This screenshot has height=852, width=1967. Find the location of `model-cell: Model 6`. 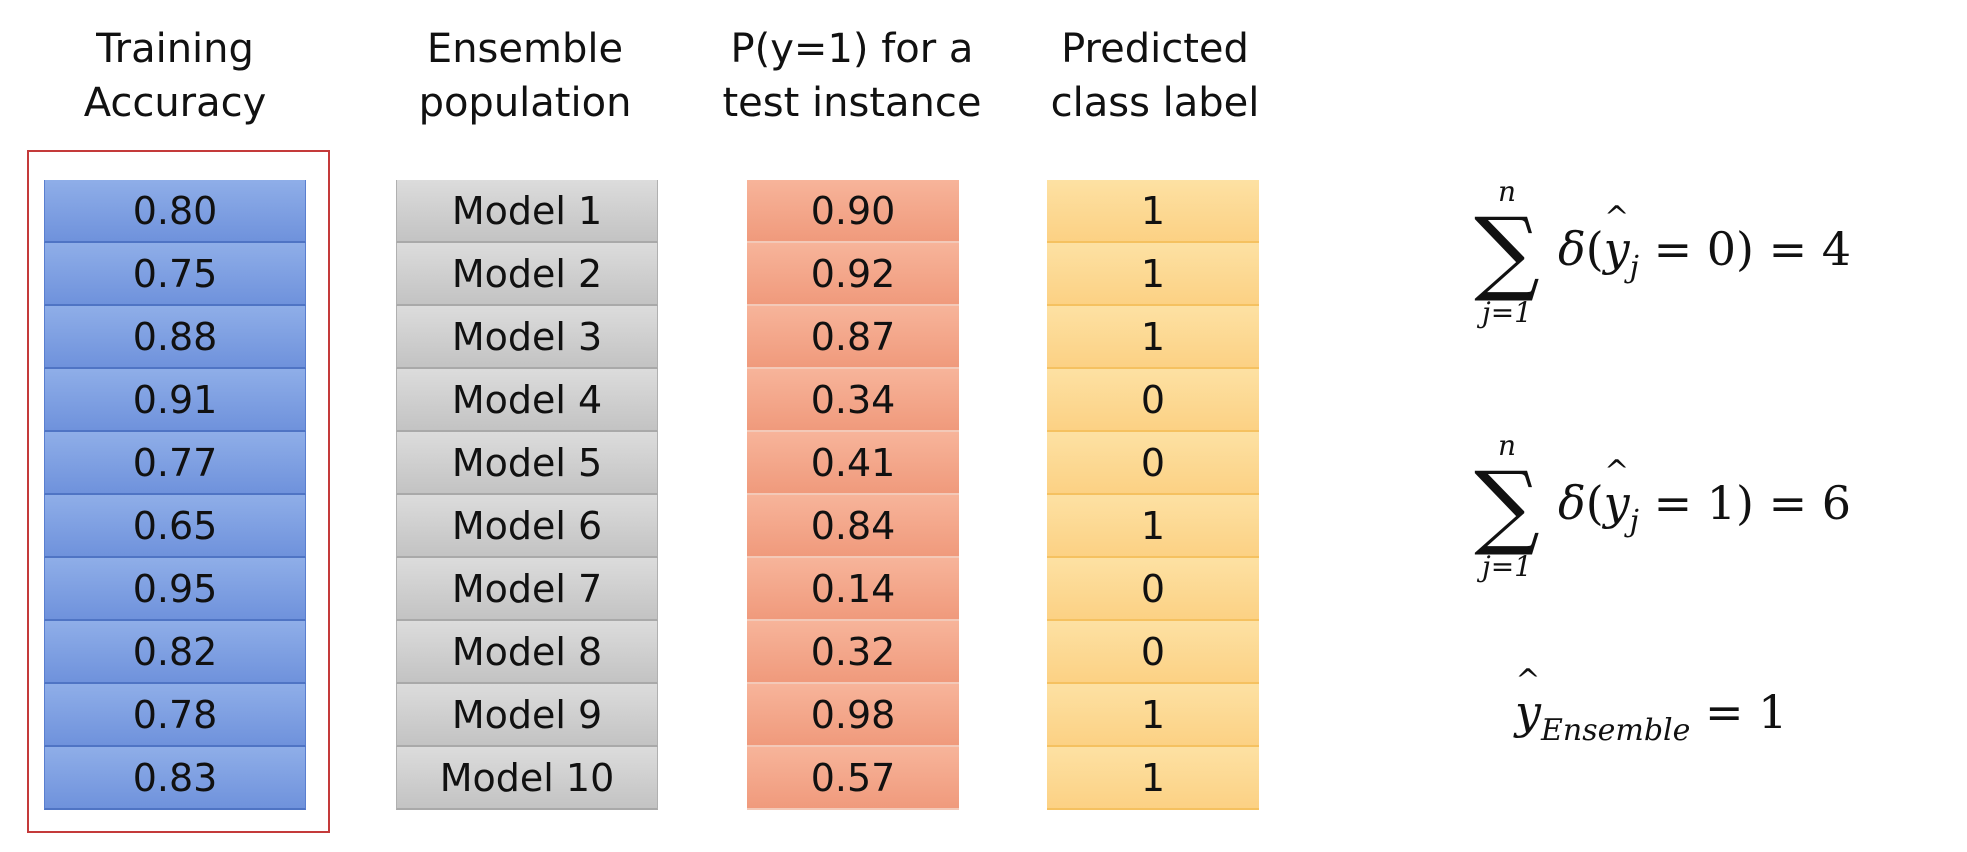

model-cell: Model 6 is located at coordinates (527, 526).